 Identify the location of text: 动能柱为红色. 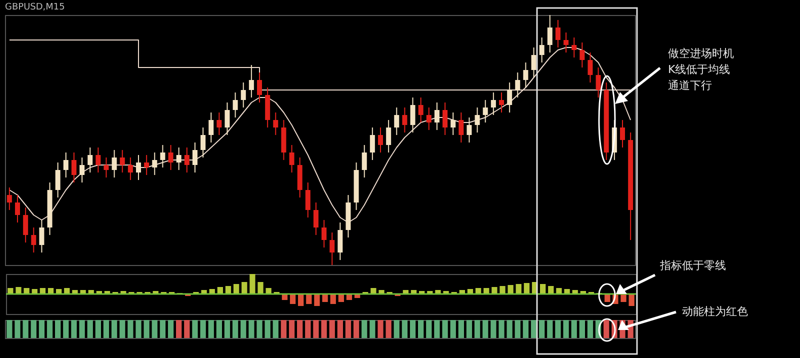
(715, 312).